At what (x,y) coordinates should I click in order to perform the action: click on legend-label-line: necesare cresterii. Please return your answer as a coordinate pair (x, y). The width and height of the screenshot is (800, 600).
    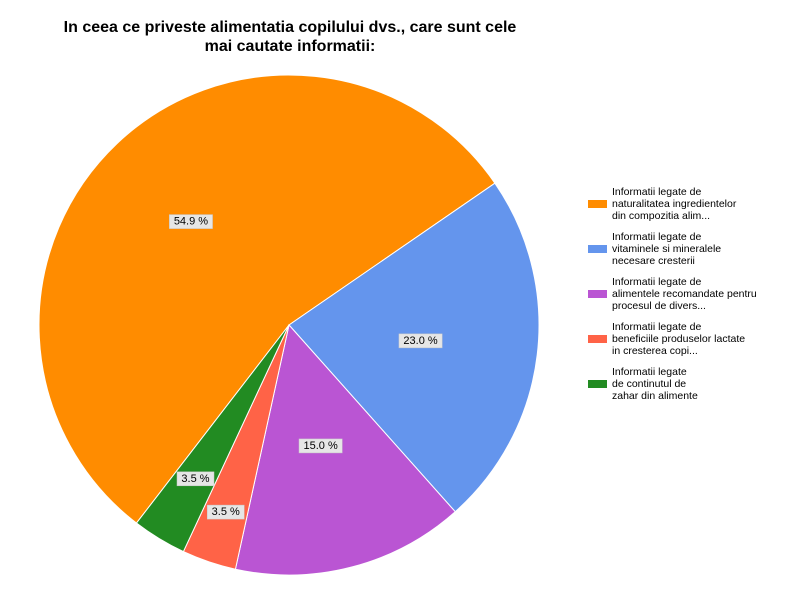
    Looking at the image, I should click on (653, 261).